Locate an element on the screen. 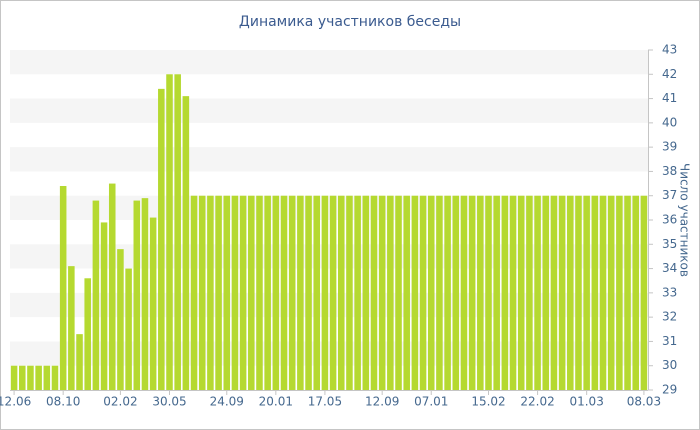 The height and width of the screenshot is (430, 700). y-tick-label: 38 is located at coordinates (669, 171).